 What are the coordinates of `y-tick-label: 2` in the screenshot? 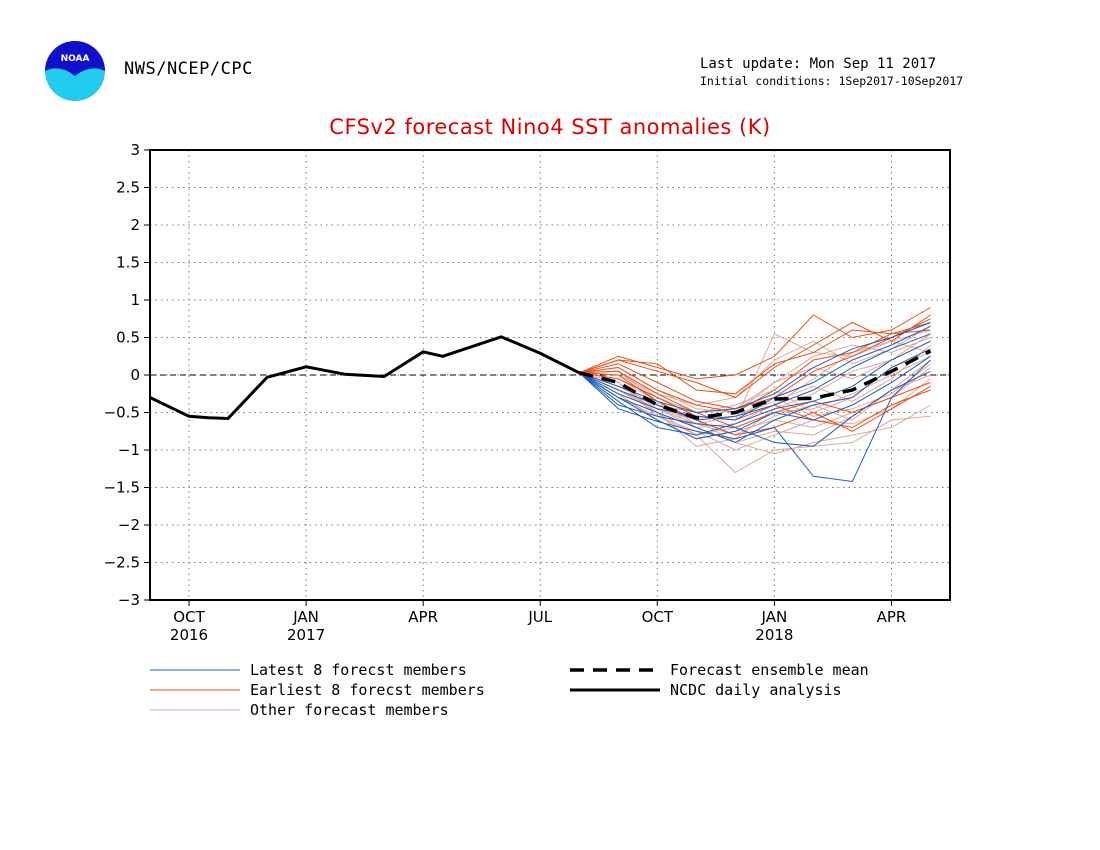 It's located at (135, 225).